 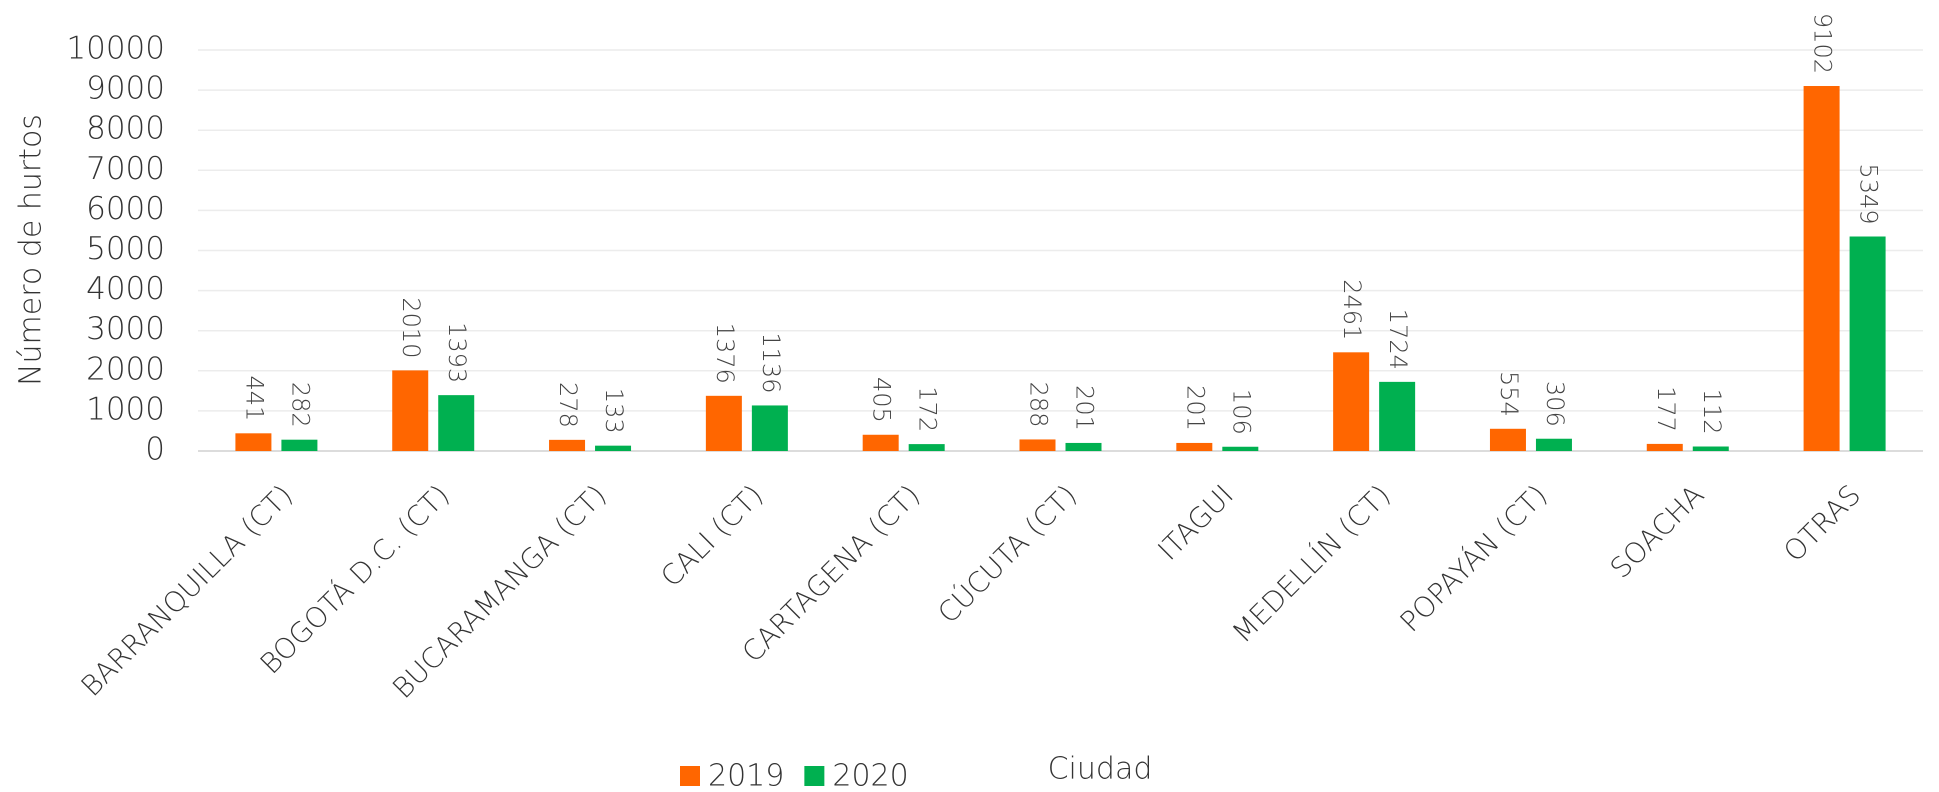 I want to click on y-tick-label: 8000, so click(x=125, y=129).